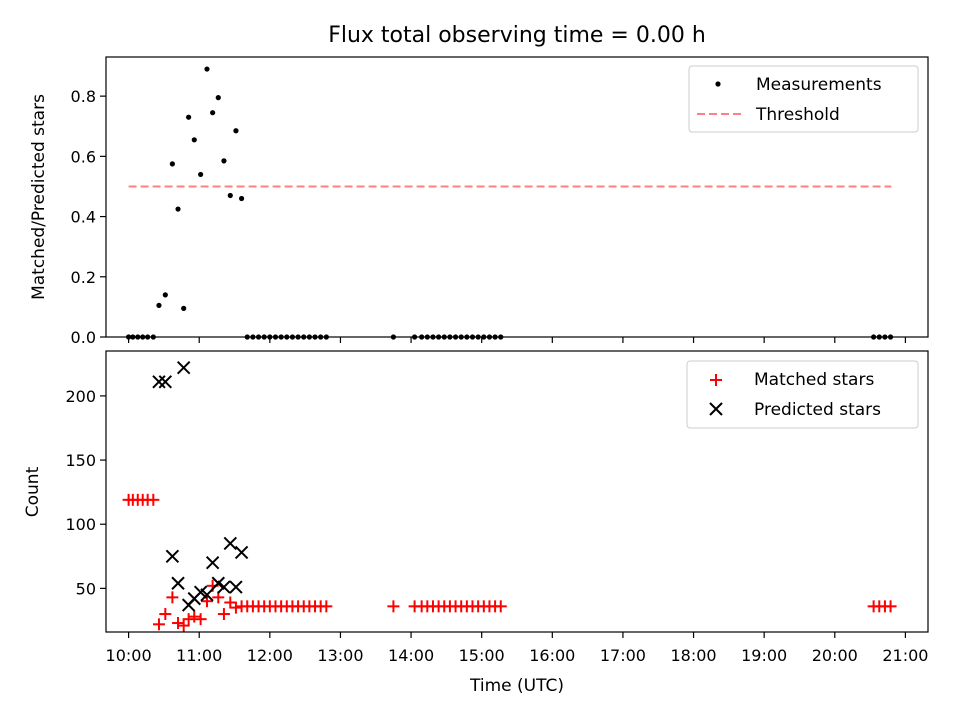  I want to click on x-tick-label: 21:00, so click(905, 655).